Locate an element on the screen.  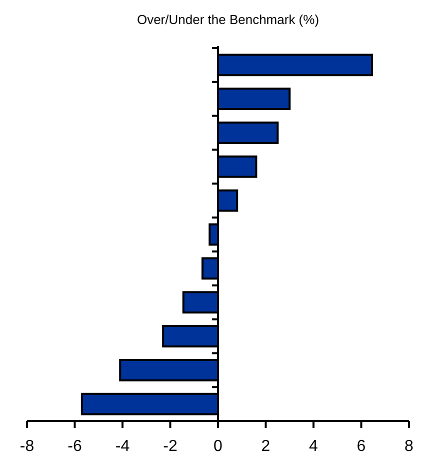
x-tick-label: 6 is located at coordinates (361, 446).